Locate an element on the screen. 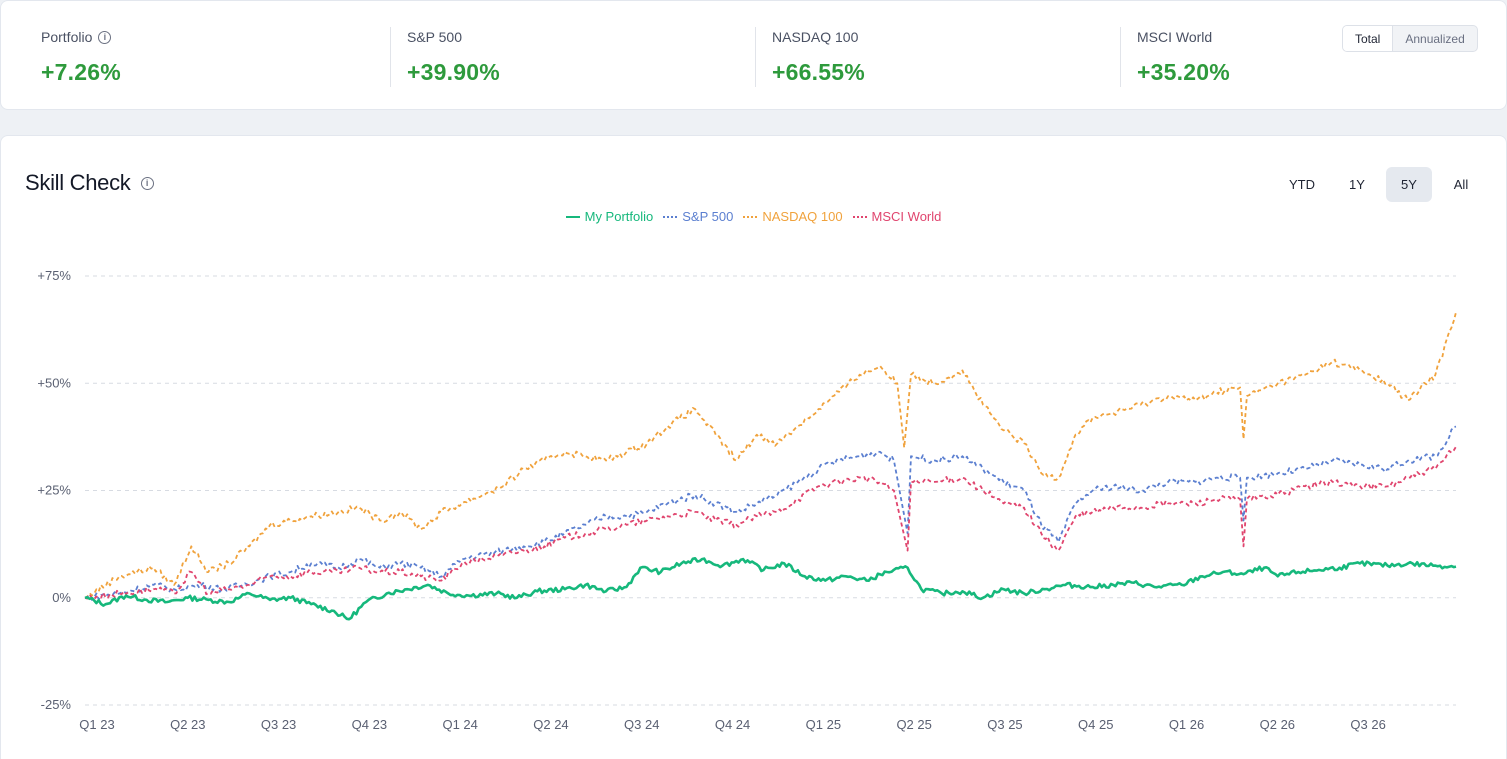 This screenshot has height=759, width=1507. stat-value: +7.26% is located at coordinates (81, 72).